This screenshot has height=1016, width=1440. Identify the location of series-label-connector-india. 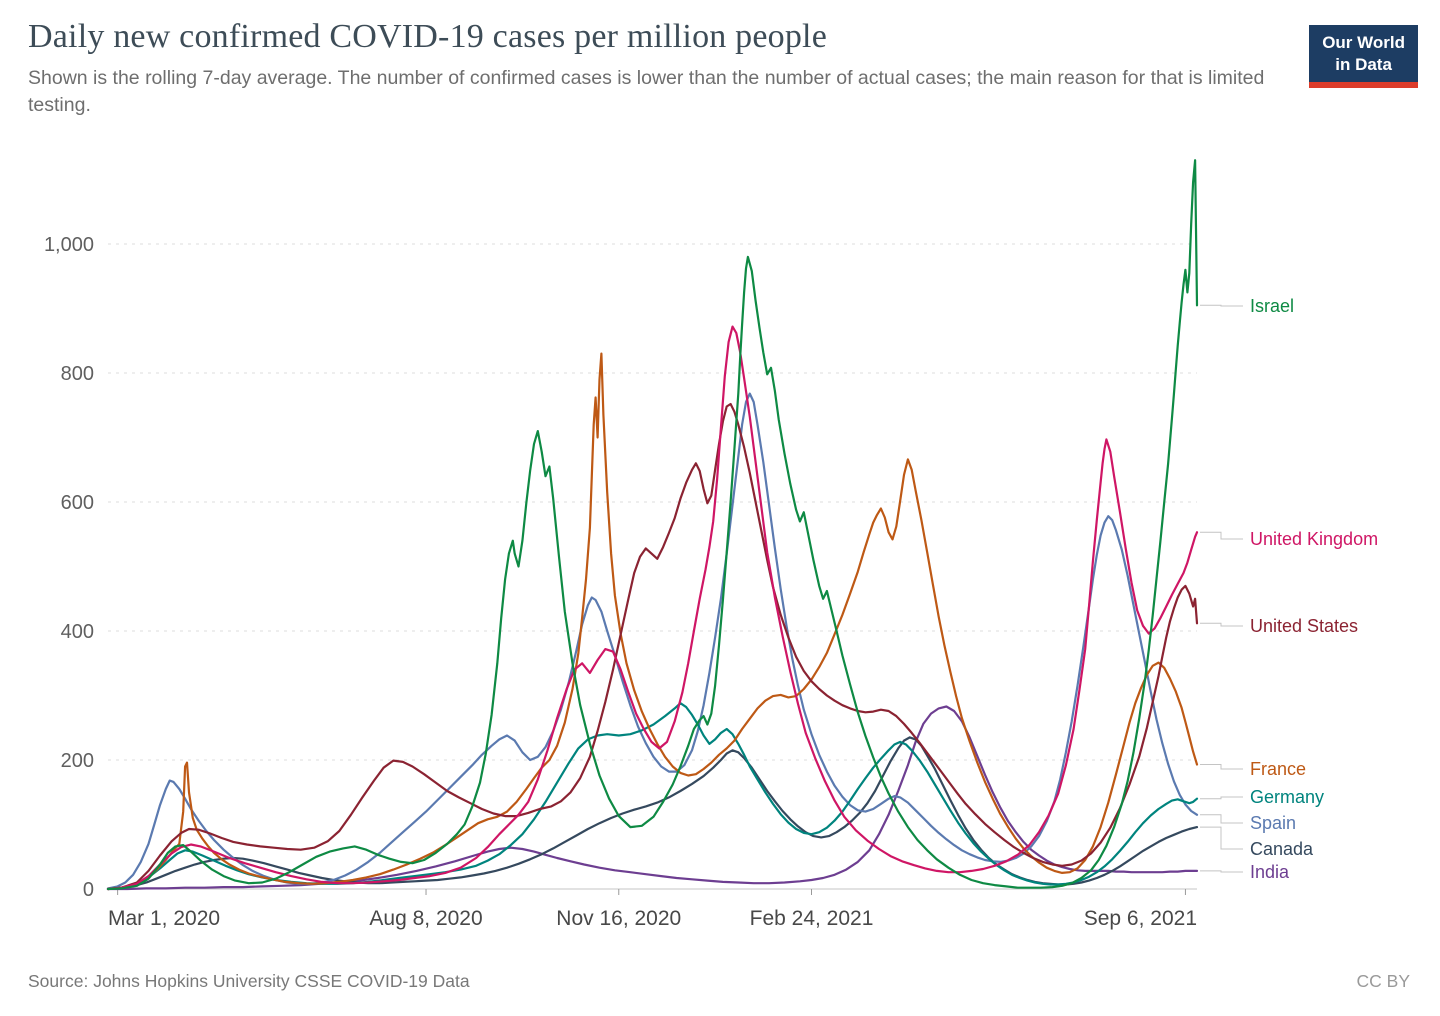
(1221, 871).